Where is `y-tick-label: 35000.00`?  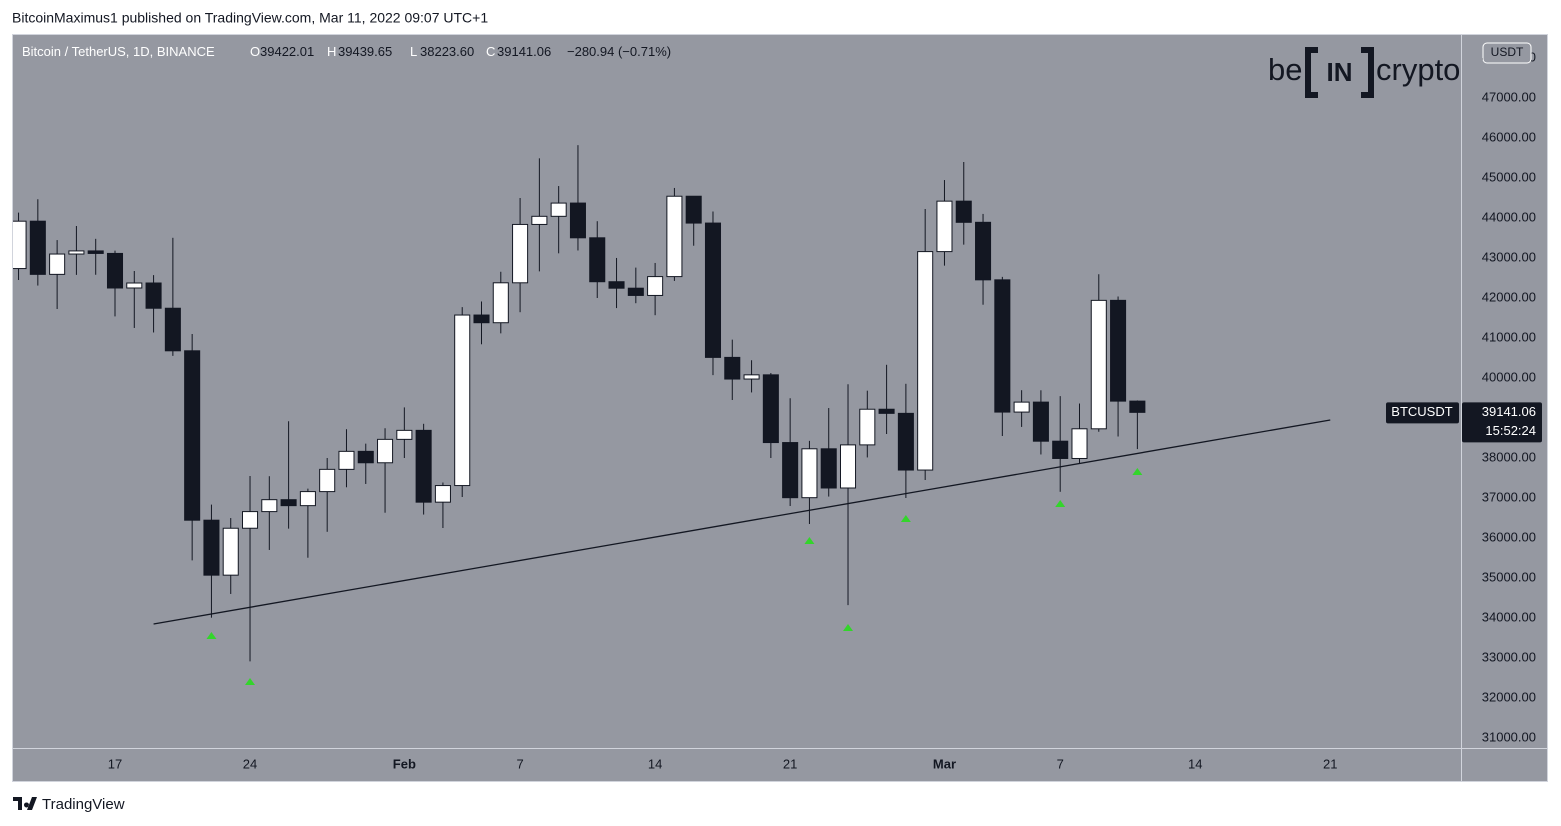
y-tick-label: 35000.00 is located at coordinates (1509, 576).